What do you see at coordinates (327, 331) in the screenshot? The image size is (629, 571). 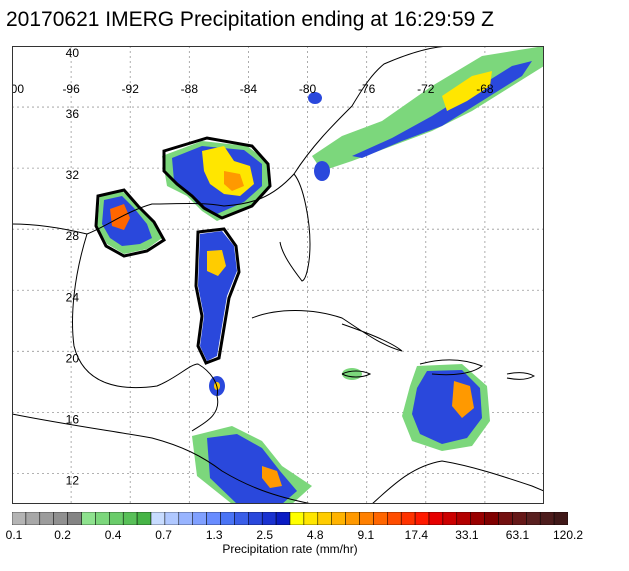 I see `coastline-cuba` at bounding box center [327, 331].